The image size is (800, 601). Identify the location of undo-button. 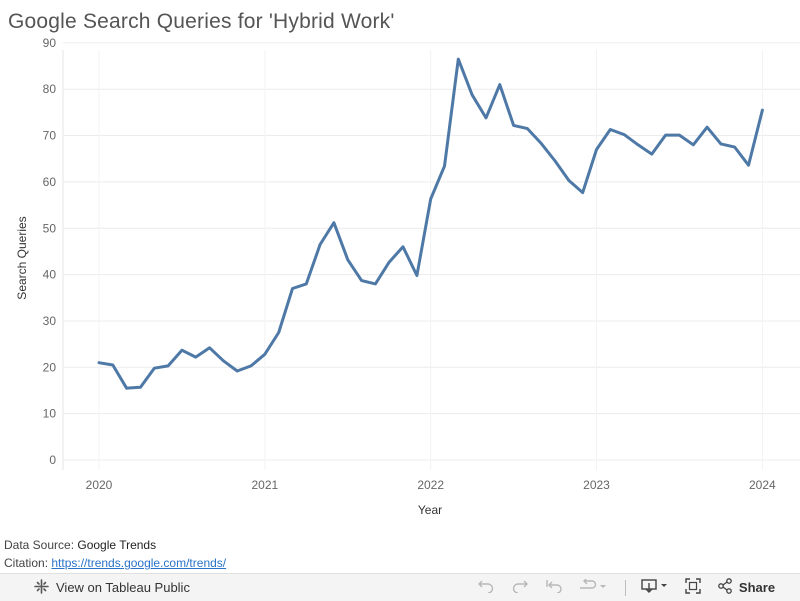
(486, 587).